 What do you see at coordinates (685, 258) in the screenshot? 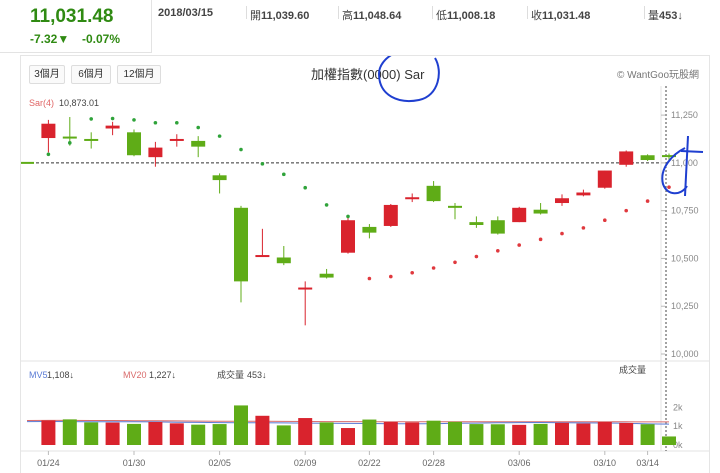
I see `y-tick-label: 10,500` at bounding box center [685, 258].